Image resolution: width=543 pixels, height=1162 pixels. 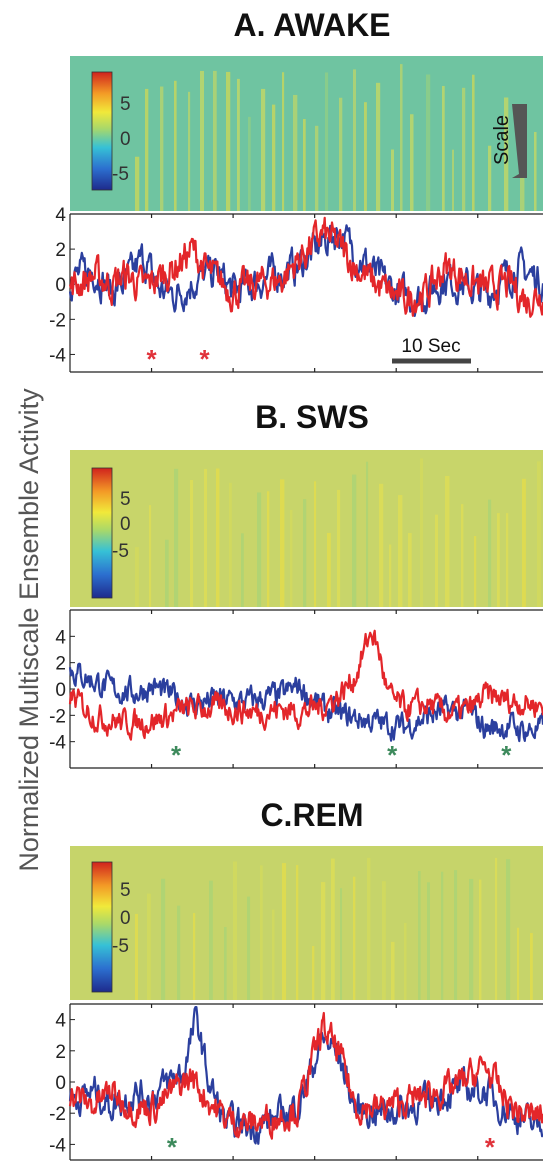 What do you see at coordinates (502, 140) in the screenshot?
I see `scale-label: Scale` at bounding box center [502, 140].